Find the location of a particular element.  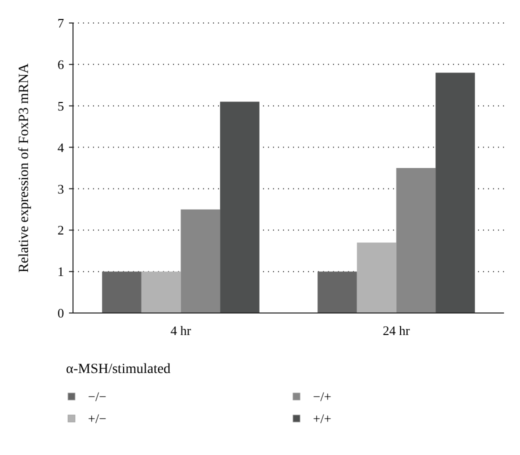

y-tick-label: 6 is located at coordinates (61, 64).